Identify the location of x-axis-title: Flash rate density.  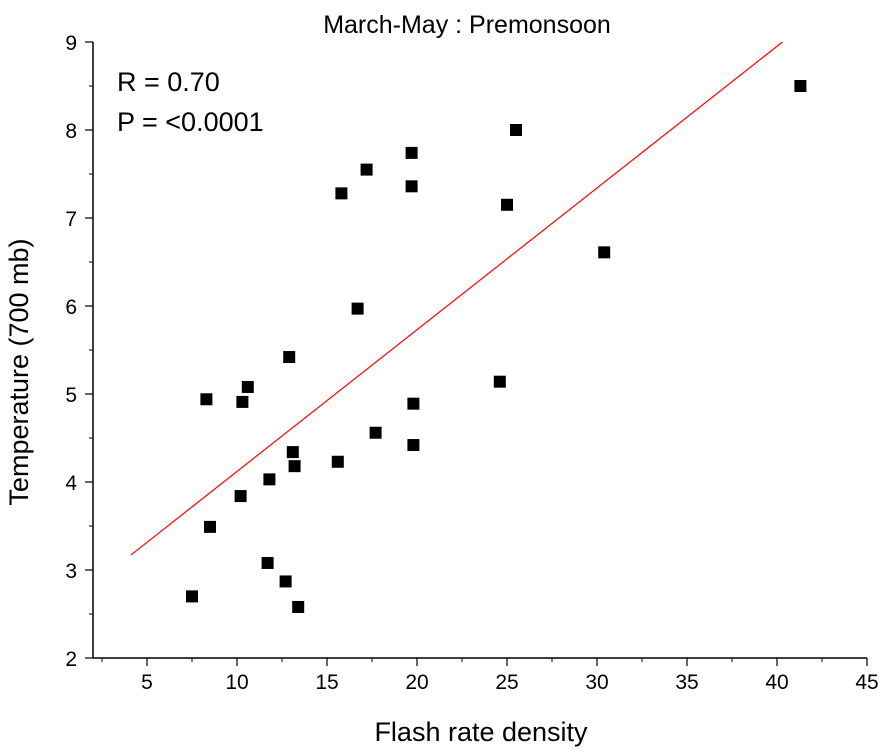
(481, 732).